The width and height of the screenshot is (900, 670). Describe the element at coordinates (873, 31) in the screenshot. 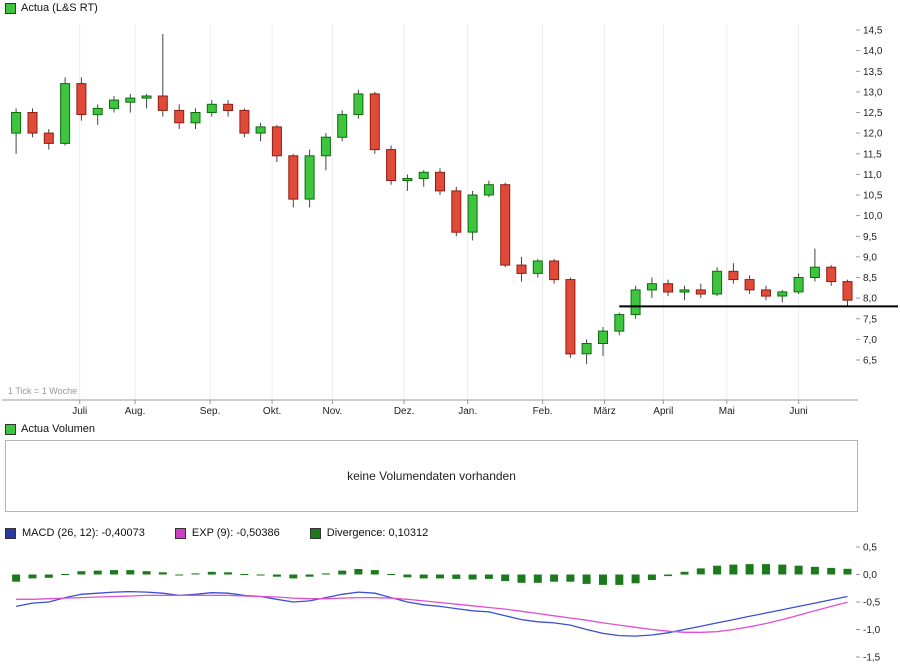

I see `y-tick-label: 14,5` at that location.